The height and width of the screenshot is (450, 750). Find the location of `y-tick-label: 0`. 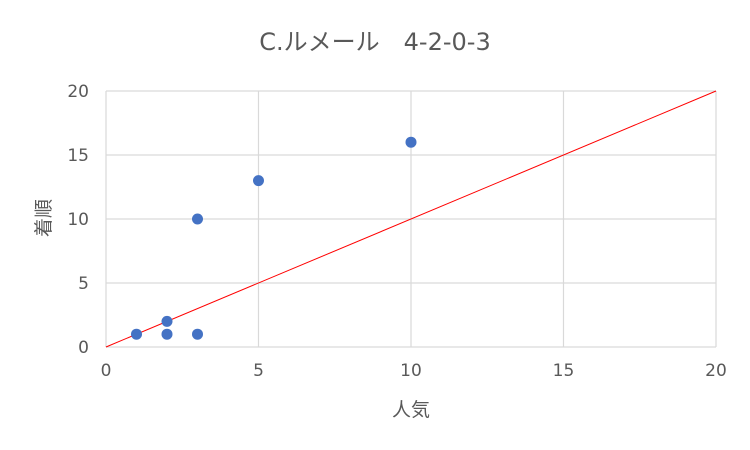

y-tick-label: 0 is located at coordinates (83, 348).